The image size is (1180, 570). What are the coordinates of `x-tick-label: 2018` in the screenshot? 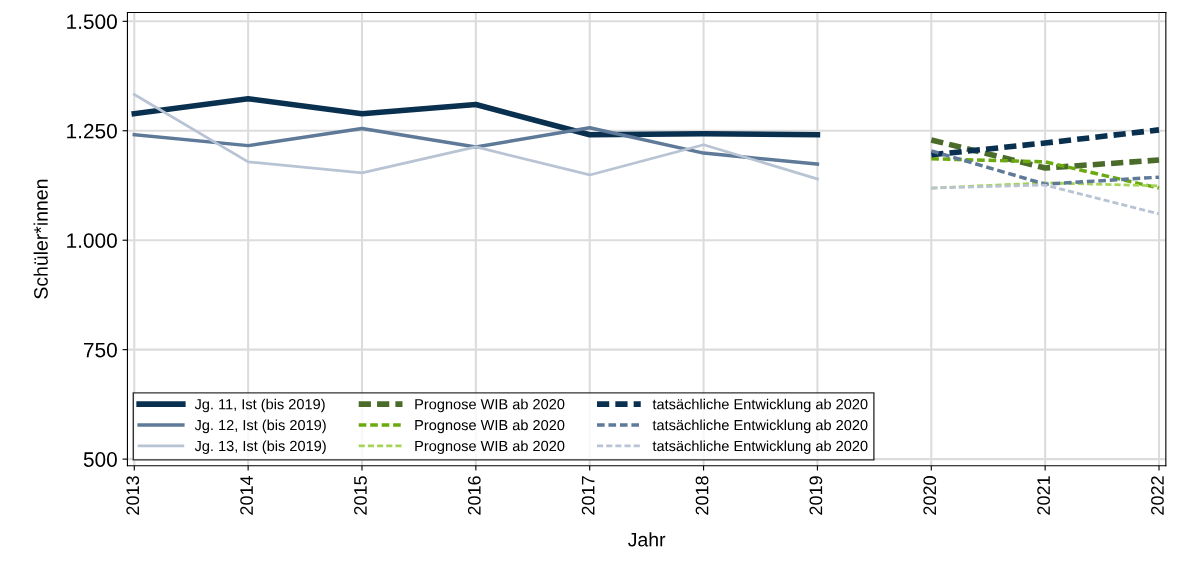 It's located at (702, 495).